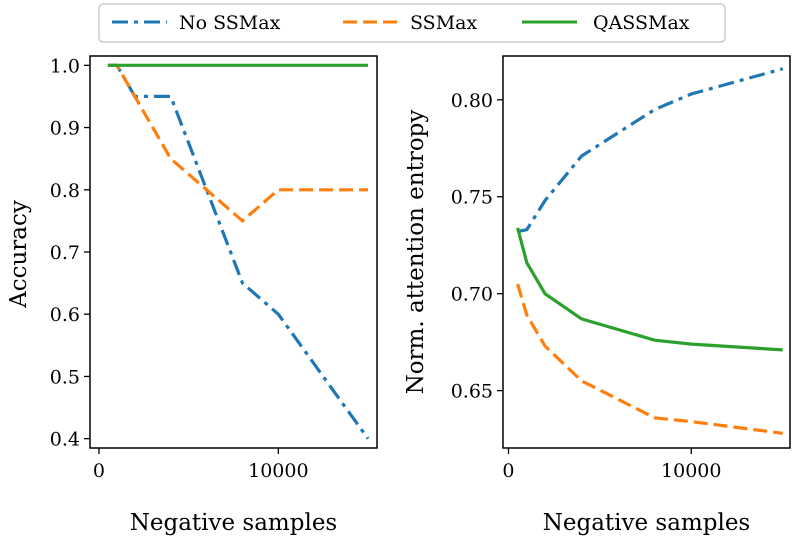 The height and width of the screenshot is (539, 793). I want to click on entropy-xtick-label: 10000, so click(691, 471).